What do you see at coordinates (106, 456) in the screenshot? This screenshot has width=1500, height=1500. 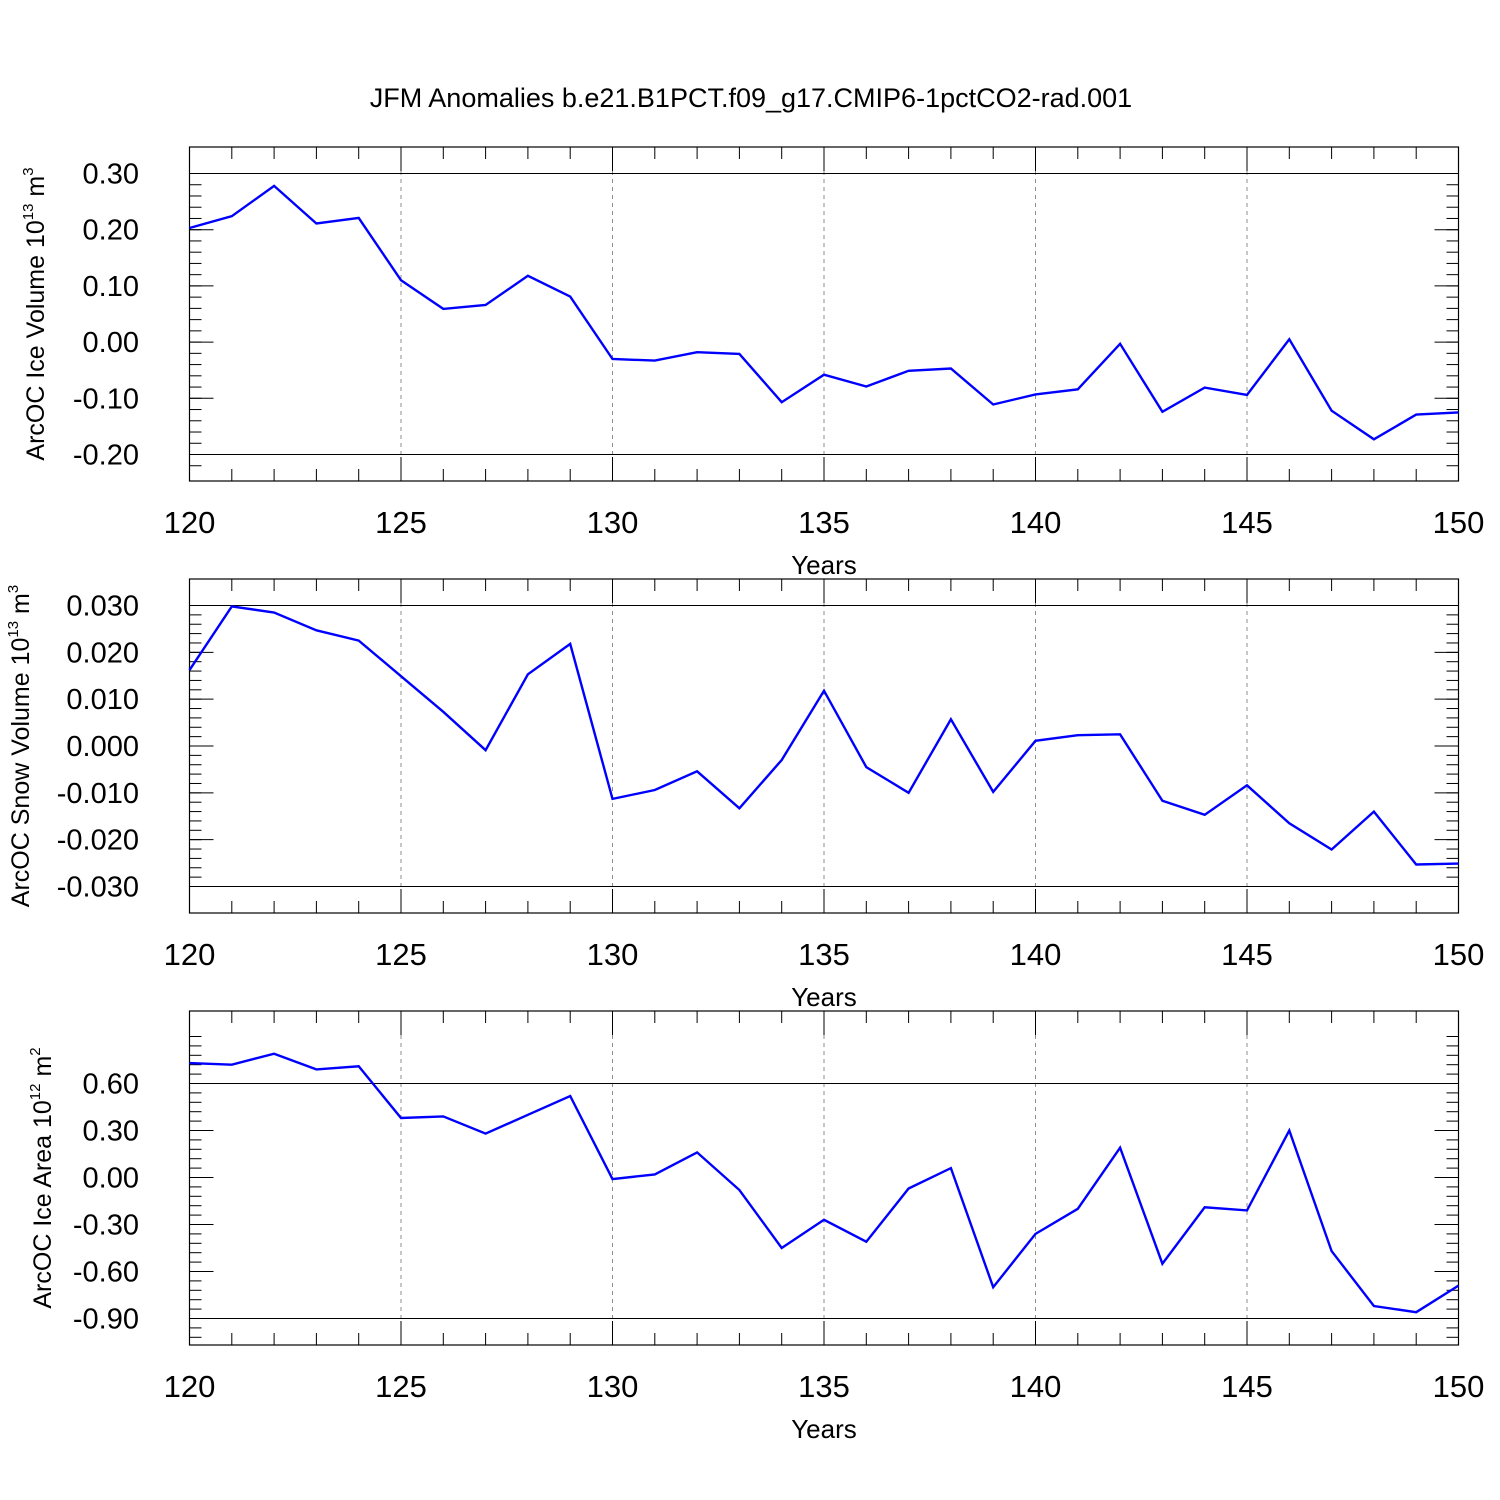 I see `y-tick-label: -0.20` at bounding box center [106, 456].